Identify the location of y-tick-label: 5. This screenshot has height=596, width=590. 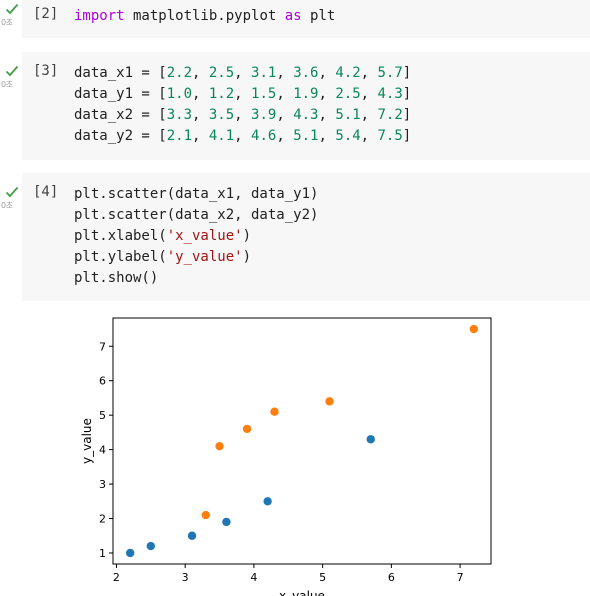
(102, 415).